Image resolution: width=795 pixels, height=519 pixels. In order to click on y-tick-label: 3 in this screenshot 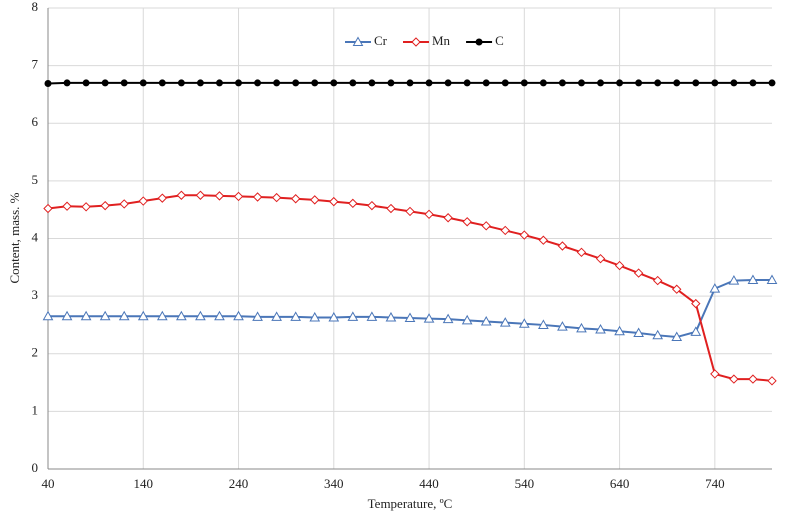, I will do `click(35, 294)`.